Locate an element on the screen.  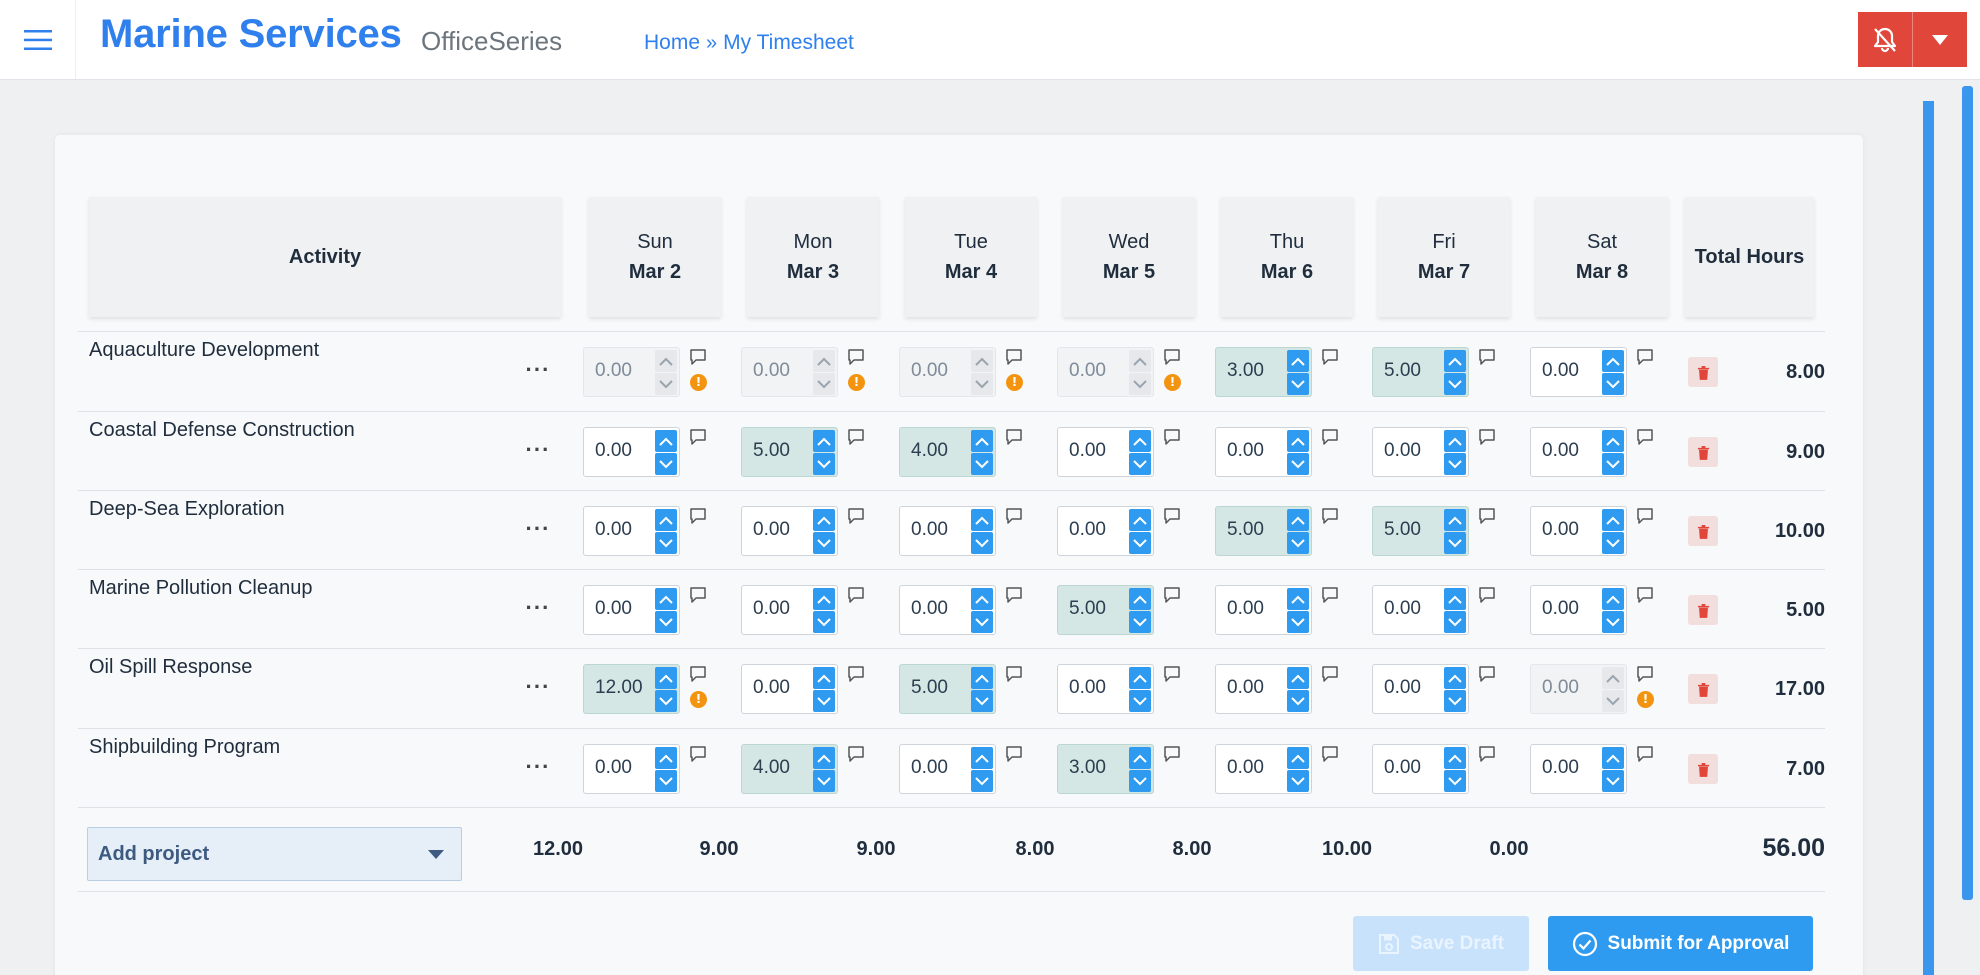
more-options-icon: ··· is located at coordinates (538, 607).